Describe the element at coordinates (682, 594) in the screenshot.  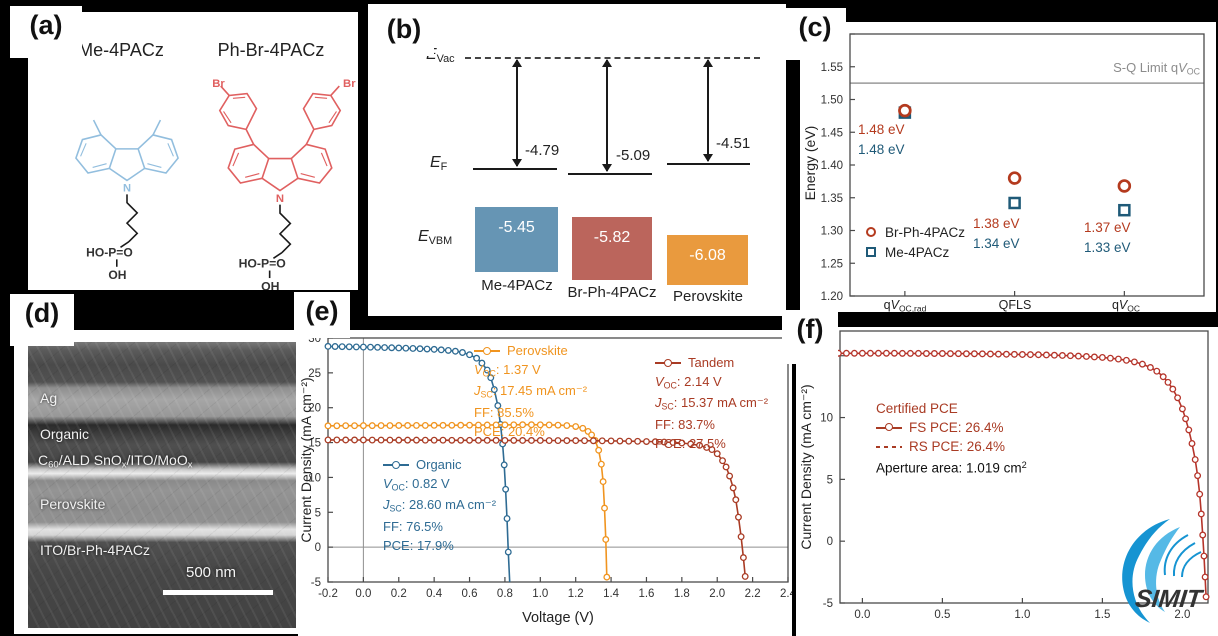
I see `svg-text: 1.8` at that location.